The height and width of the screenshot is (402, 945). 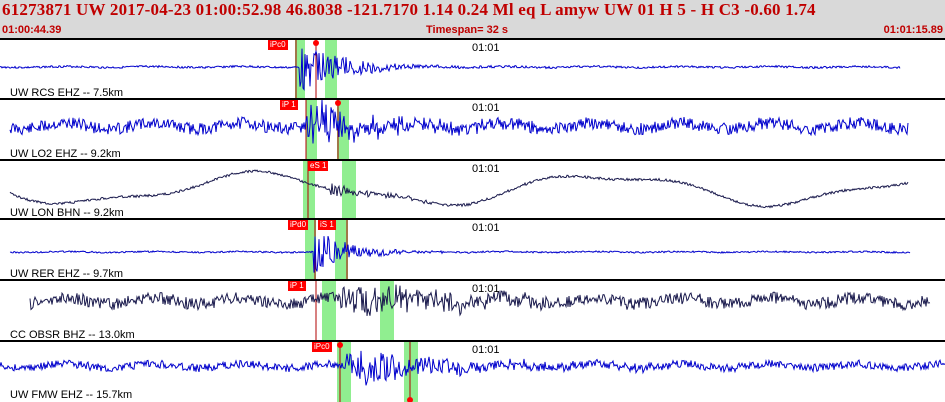 I want to click on station-label: UW LO2 EHZ -- 9.2km, so click(x=65, y=154).